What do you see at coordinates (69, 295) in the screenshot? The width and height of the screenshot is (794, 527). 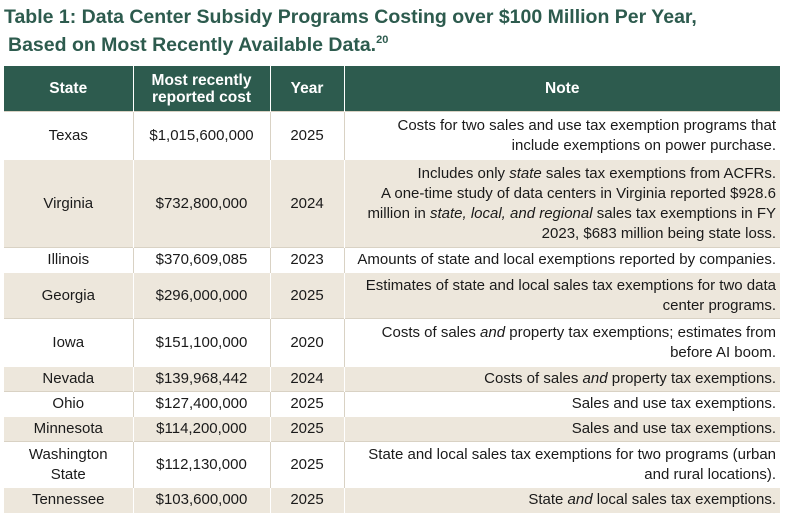 I see `cell-state: Georgia` at bounding box center [69, 295].